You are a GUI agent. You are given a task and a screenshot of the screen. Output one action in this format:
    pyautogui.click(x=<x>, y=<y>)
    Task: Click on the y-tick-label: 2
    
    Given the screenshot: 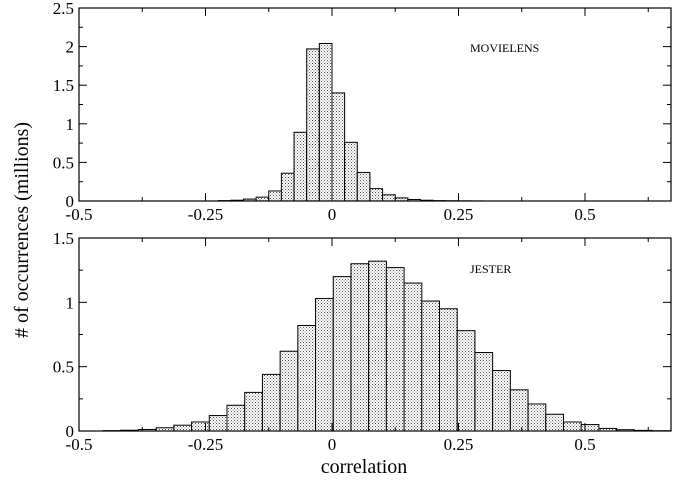 What is the action you would take?
    pyautogui.click(x=70, y=47)
    